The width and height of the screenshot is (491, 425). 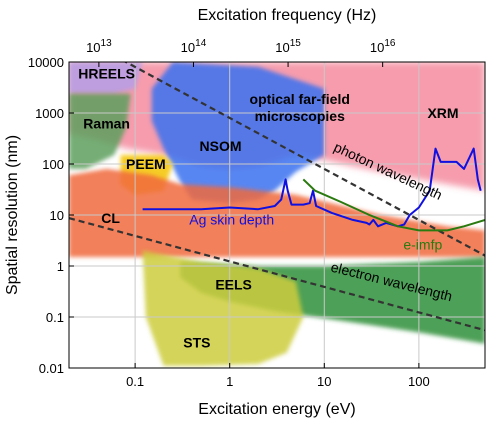 What do you see at coordinates (238, 133) in the screenshot?
I see `region-nsom` at bounding box center [238, 133].